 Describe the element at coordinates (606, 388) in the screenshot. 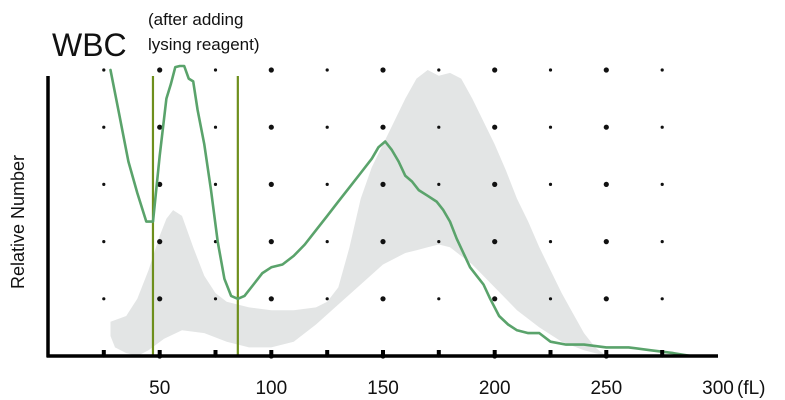

I see `x-tick-label: 250` at that location.